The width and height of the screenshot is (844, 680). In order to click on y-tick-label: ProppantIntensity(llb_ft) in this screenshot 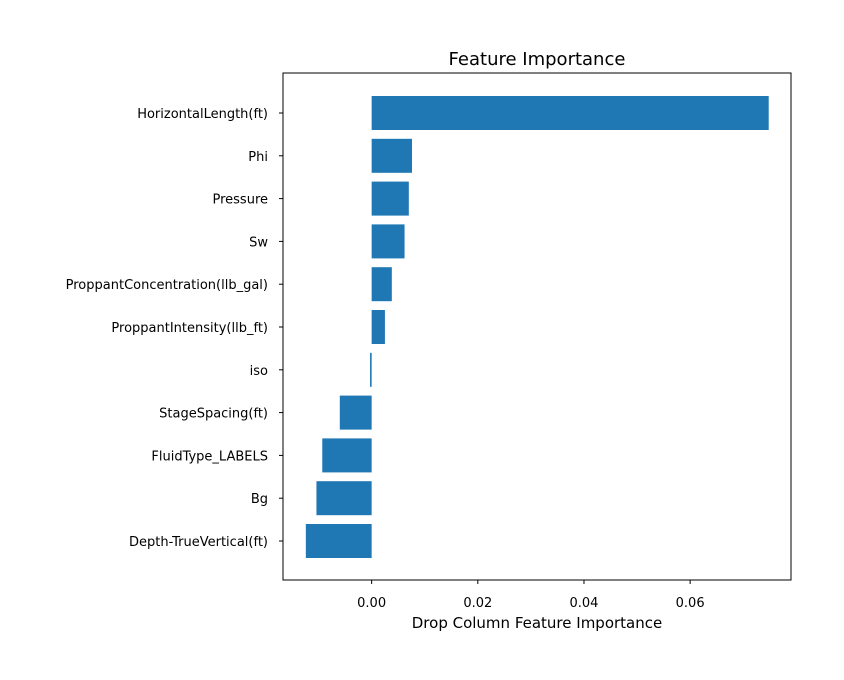, I will do `click(189, 328)`.